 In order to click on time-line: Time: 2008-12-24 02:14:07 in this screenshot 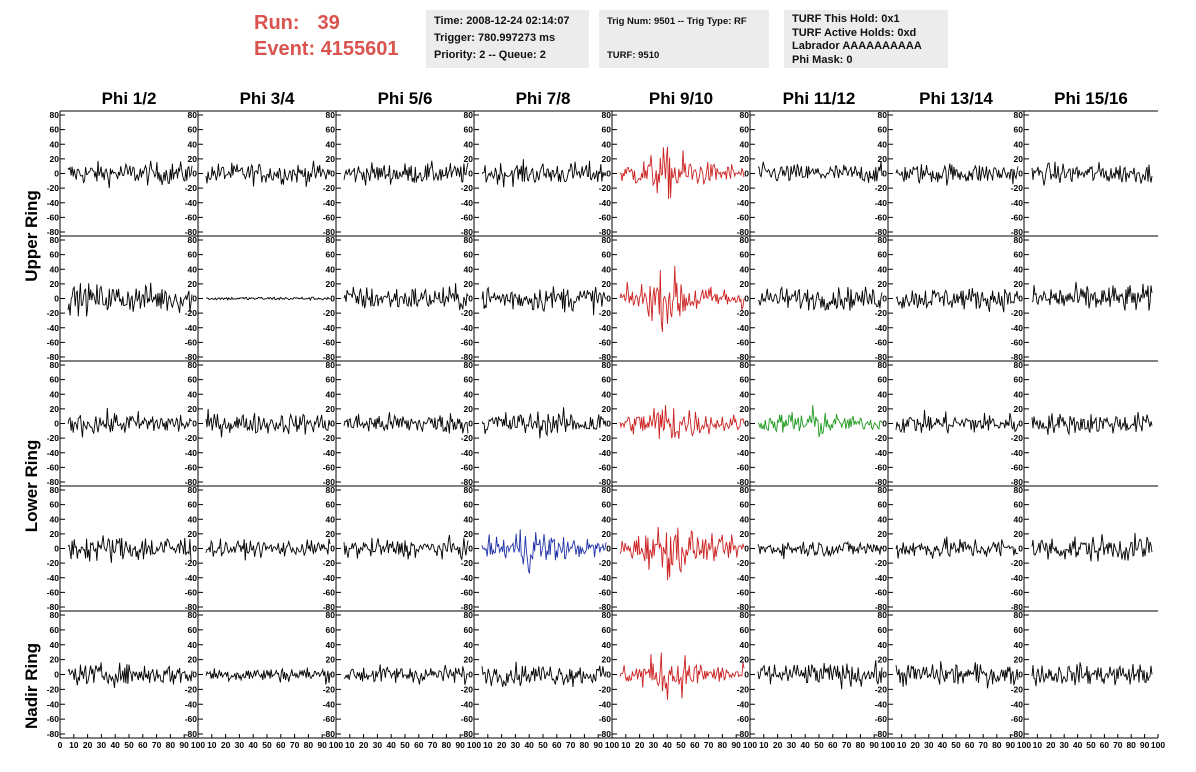, I will do `click(502, 21)`.